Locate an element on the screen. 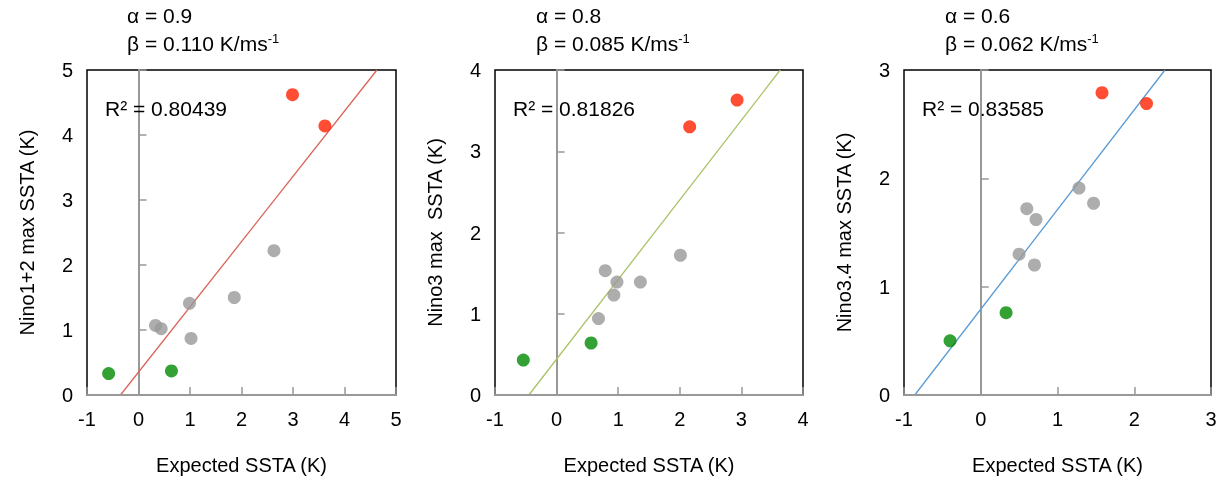 Image resolution: width=1228 pixels, height=488 pixels. chart-title: α = 0.9 is located at coordinates (160, 15).